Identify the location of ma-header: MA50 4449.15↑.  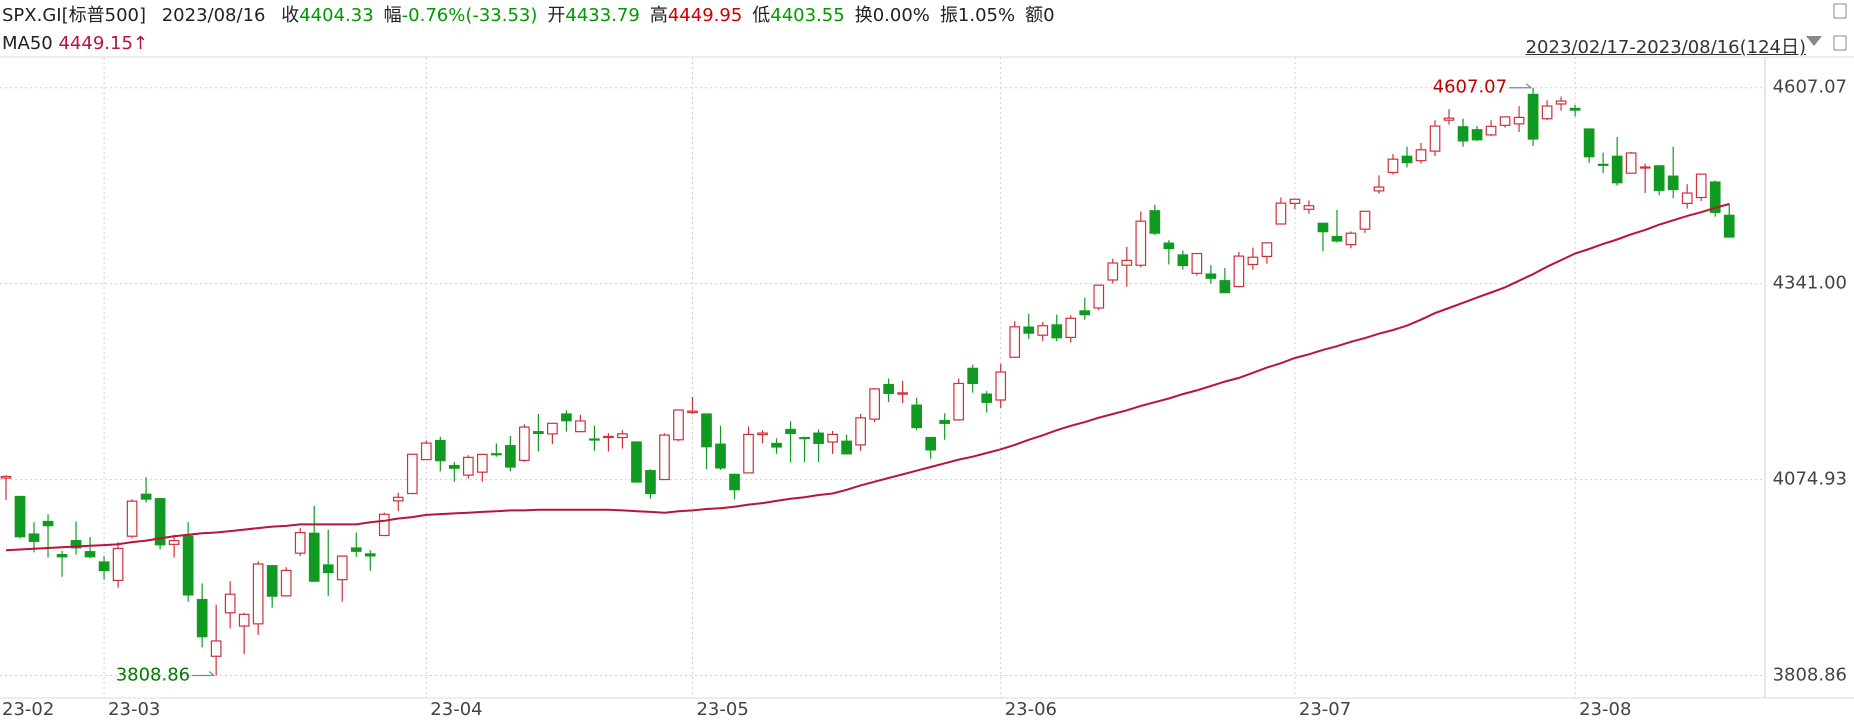
(75, 43).